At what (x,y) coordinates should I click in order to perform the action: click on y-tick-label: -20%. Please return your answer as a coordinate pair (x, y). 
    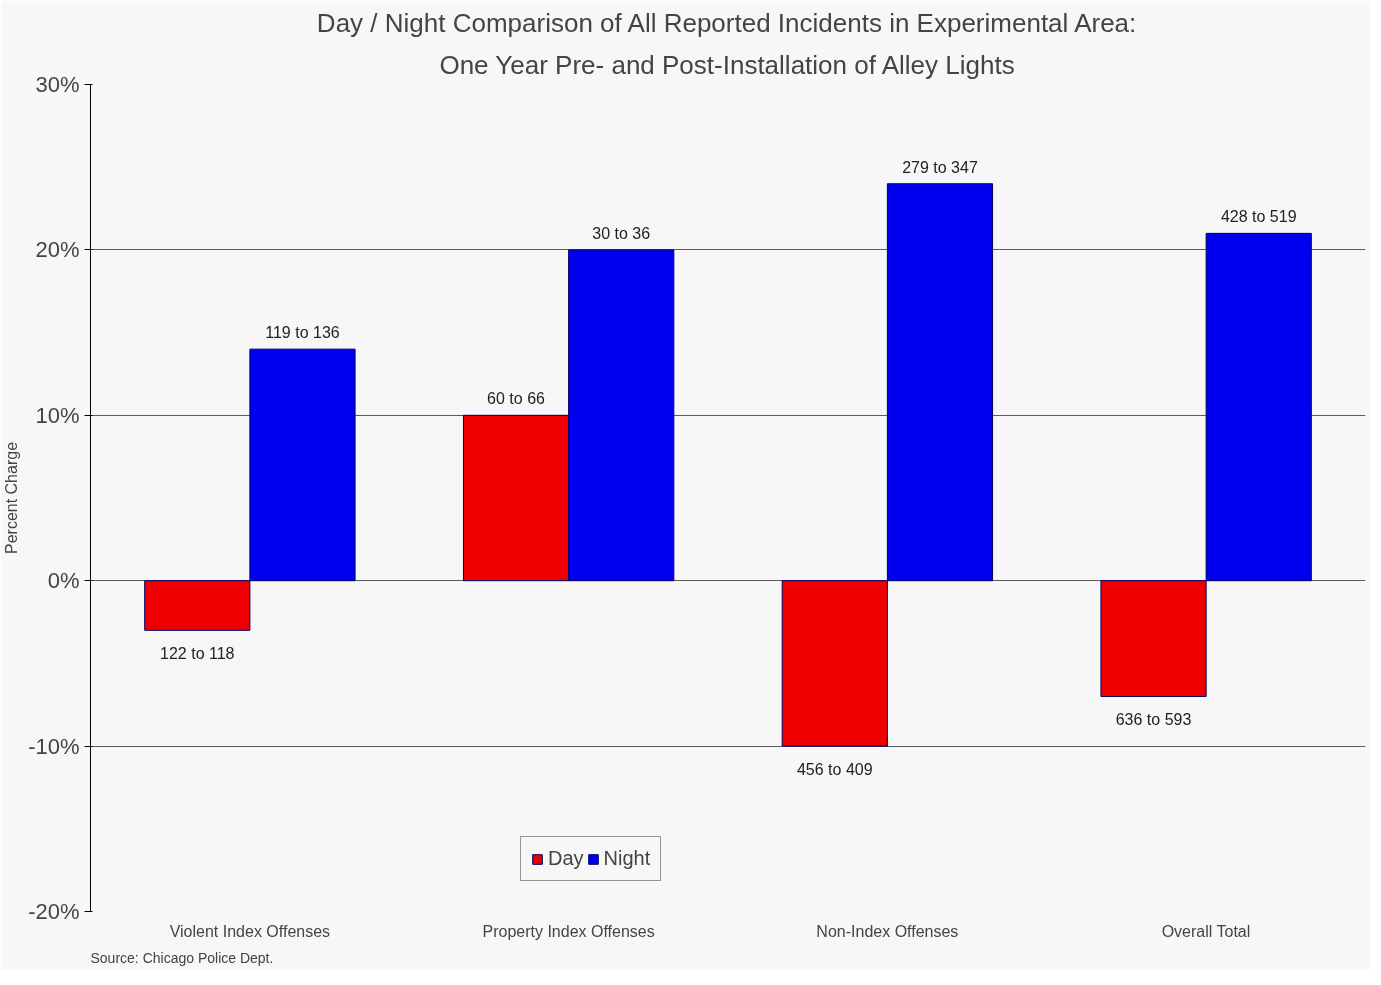
    Looking at the image, I should click on (54, 911).